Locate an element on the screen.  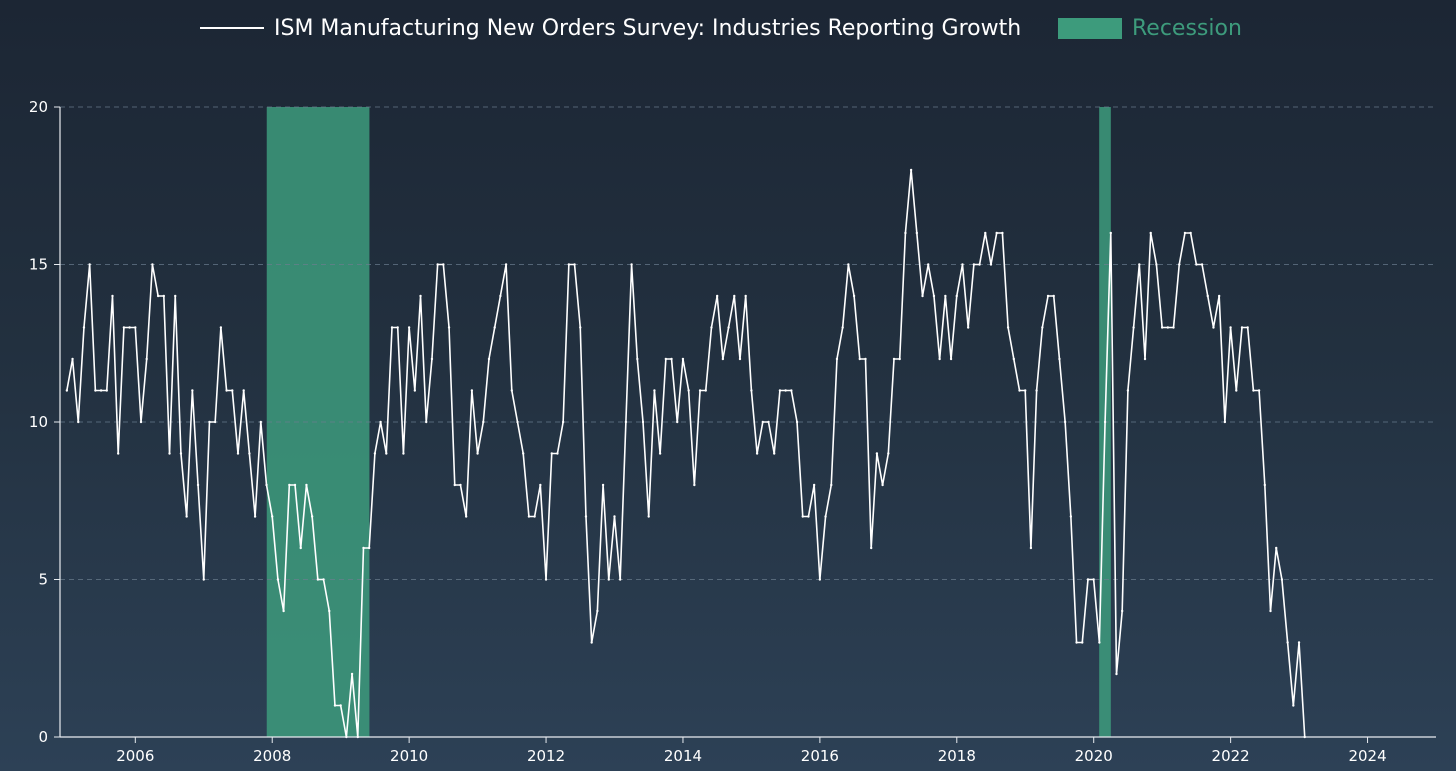
x-tick-label-2012: 2012 is located at coordinates (546, 756).